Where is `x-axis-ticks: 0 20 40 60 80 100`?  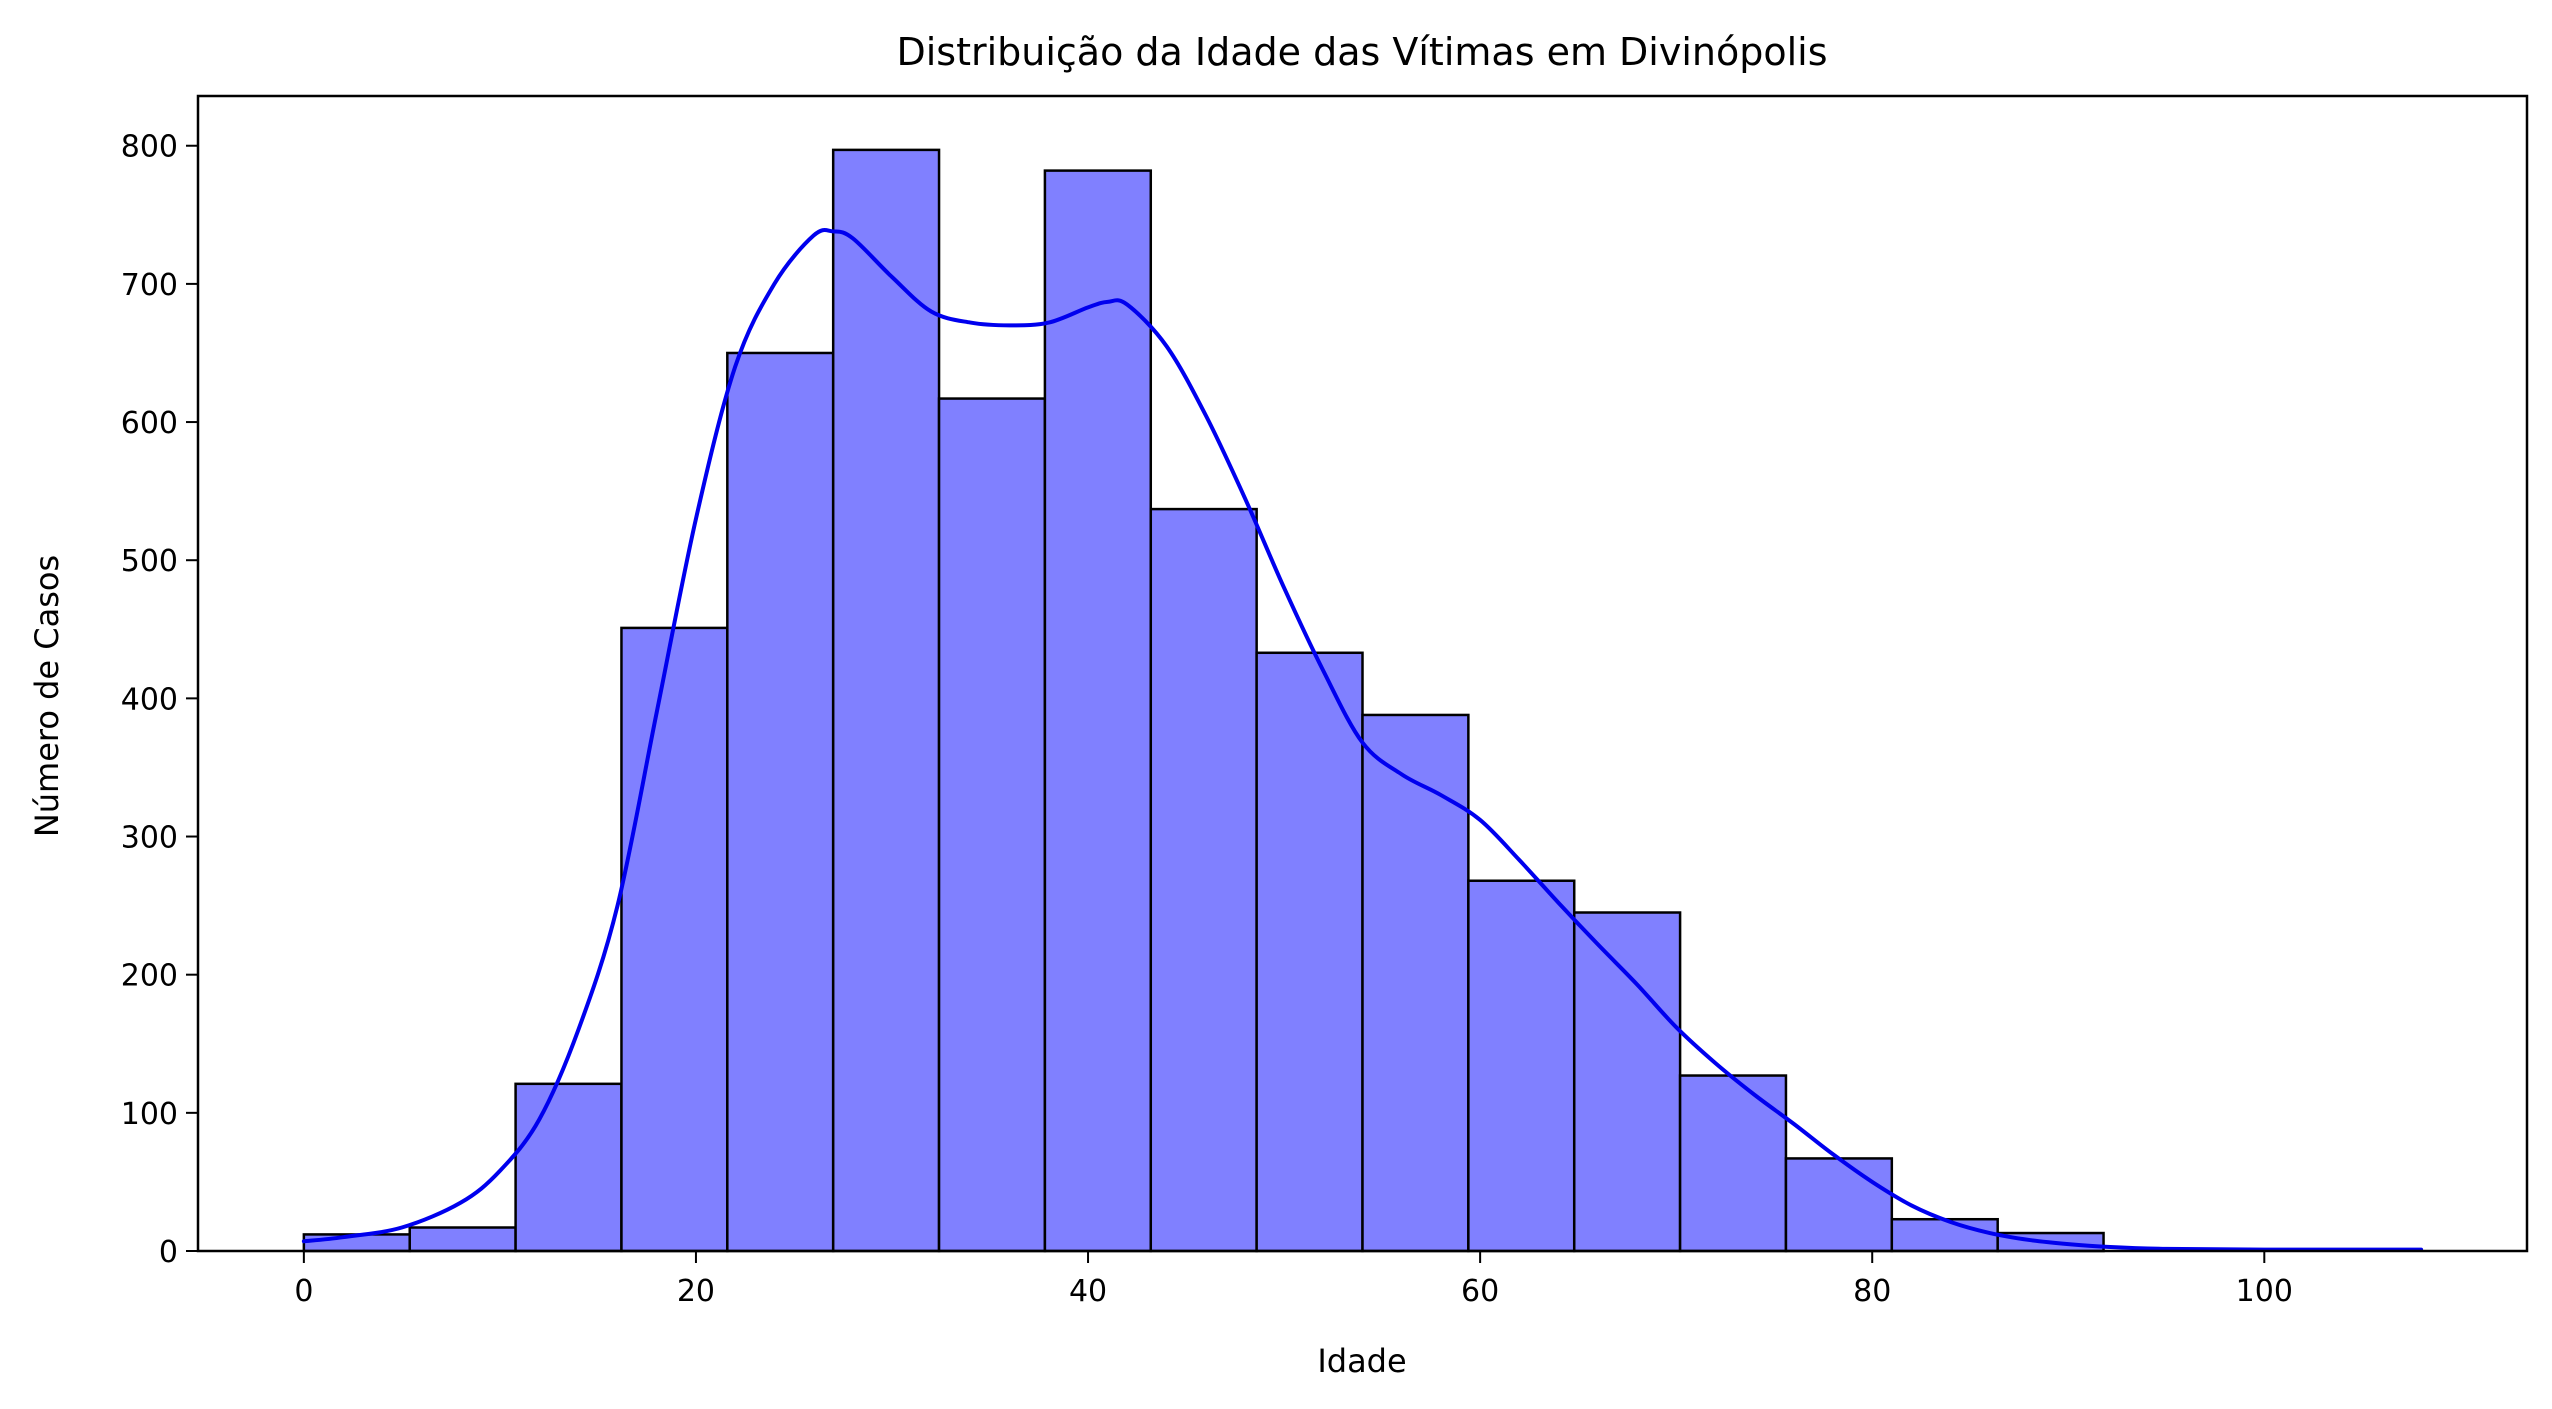 x-axis-ticks: 0 20 40 60 80 100 is located at coordinates (1293, 1280).